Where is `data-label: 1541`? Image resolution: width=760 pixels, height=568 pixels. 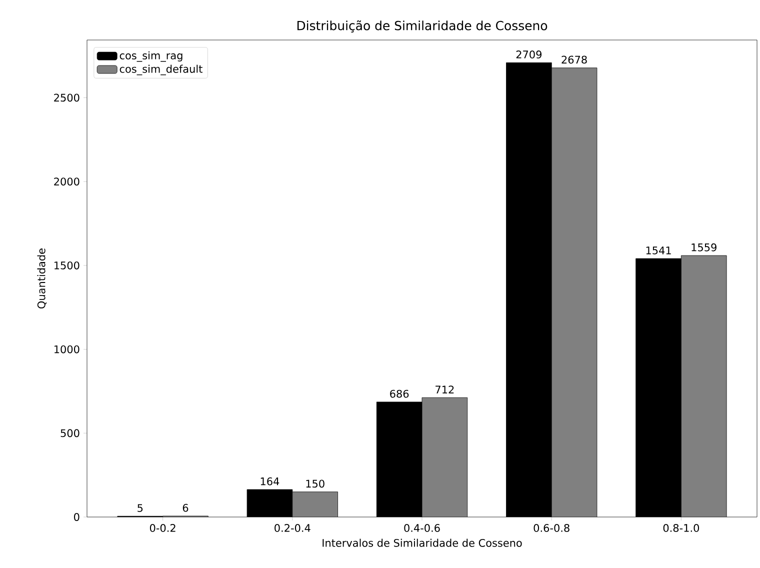
data-label: 1541 is located at coordinates (658, 250).